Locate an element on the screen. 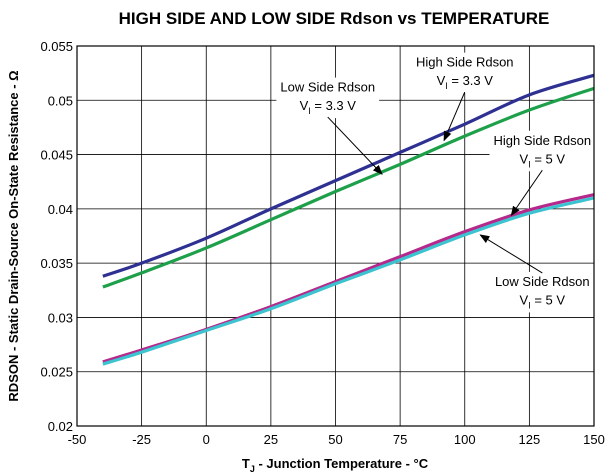  annotation-ls33: Low Side Rdson VI = 3.3 V is located at coordinates (329, 126).